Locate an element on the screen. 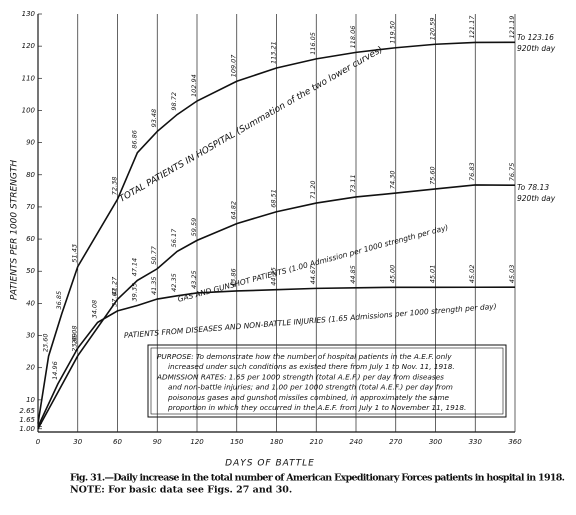 Image resolution: width=576 pixels, height=515 pixels. x-tick-label: 240 is located at coordinates (356, 442).